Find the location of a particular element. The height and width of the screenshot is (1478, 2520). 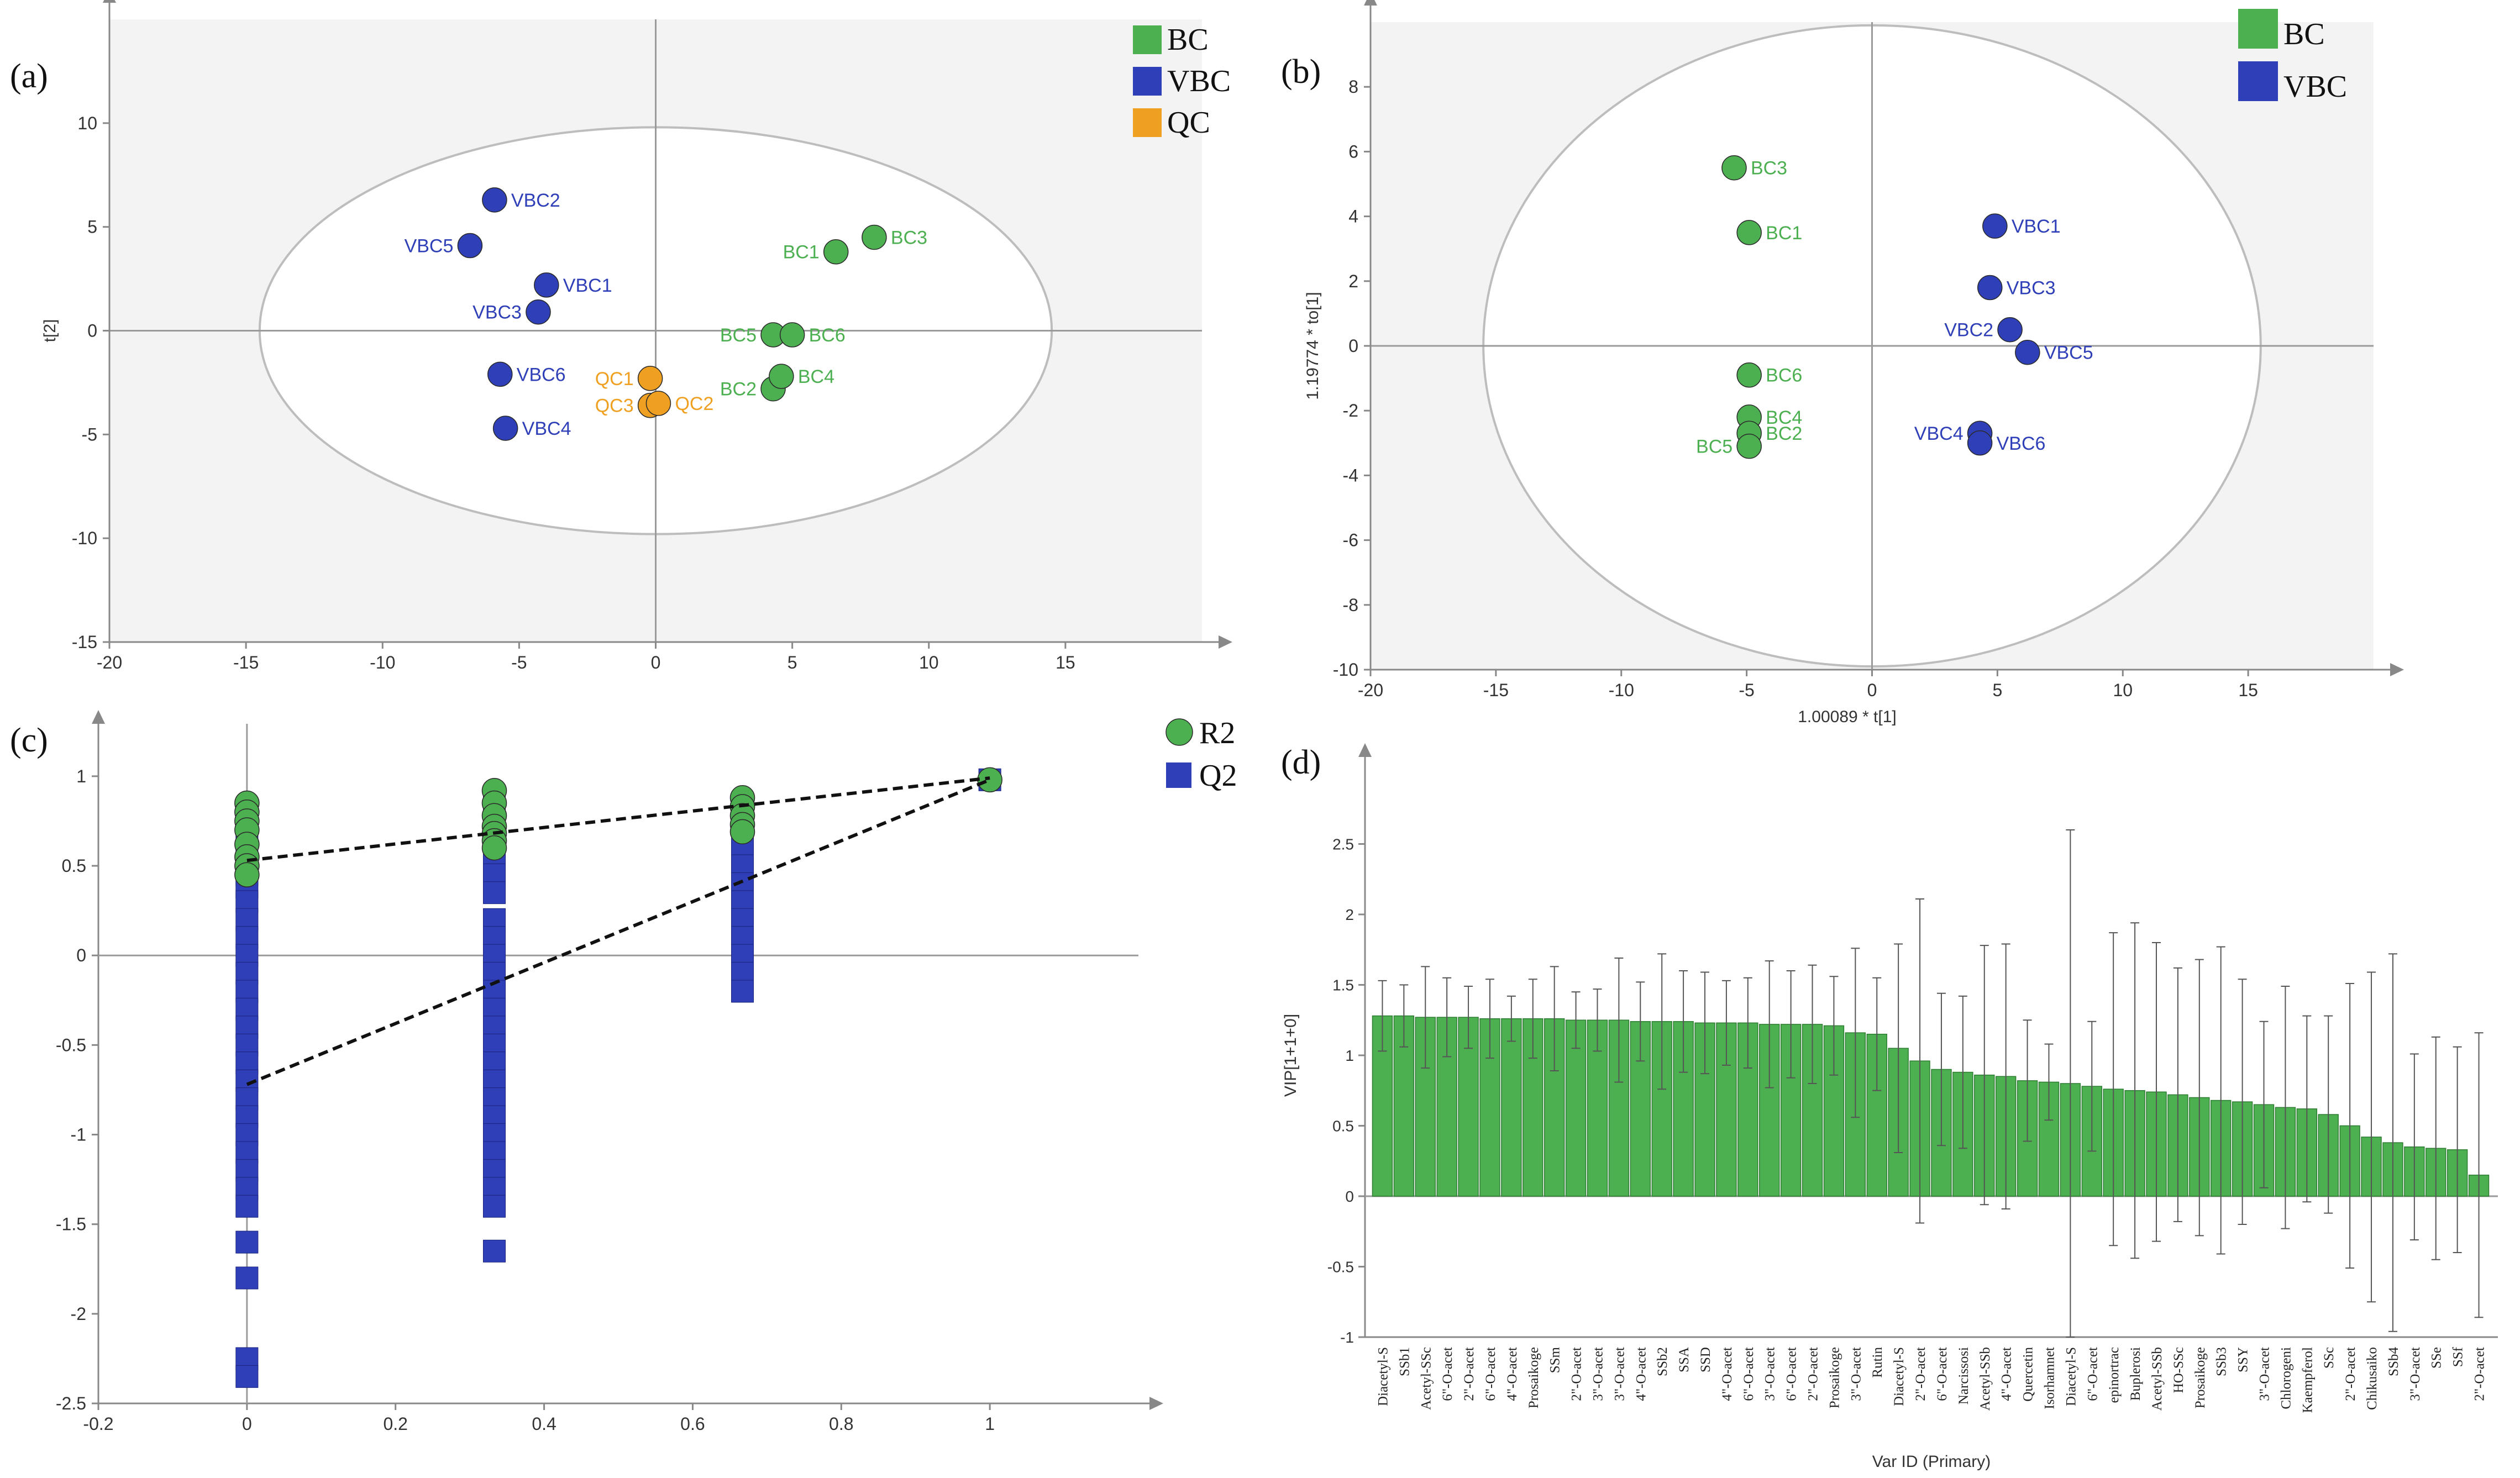

y-tick-label: -1 is located at coordinates (1347, 1337).